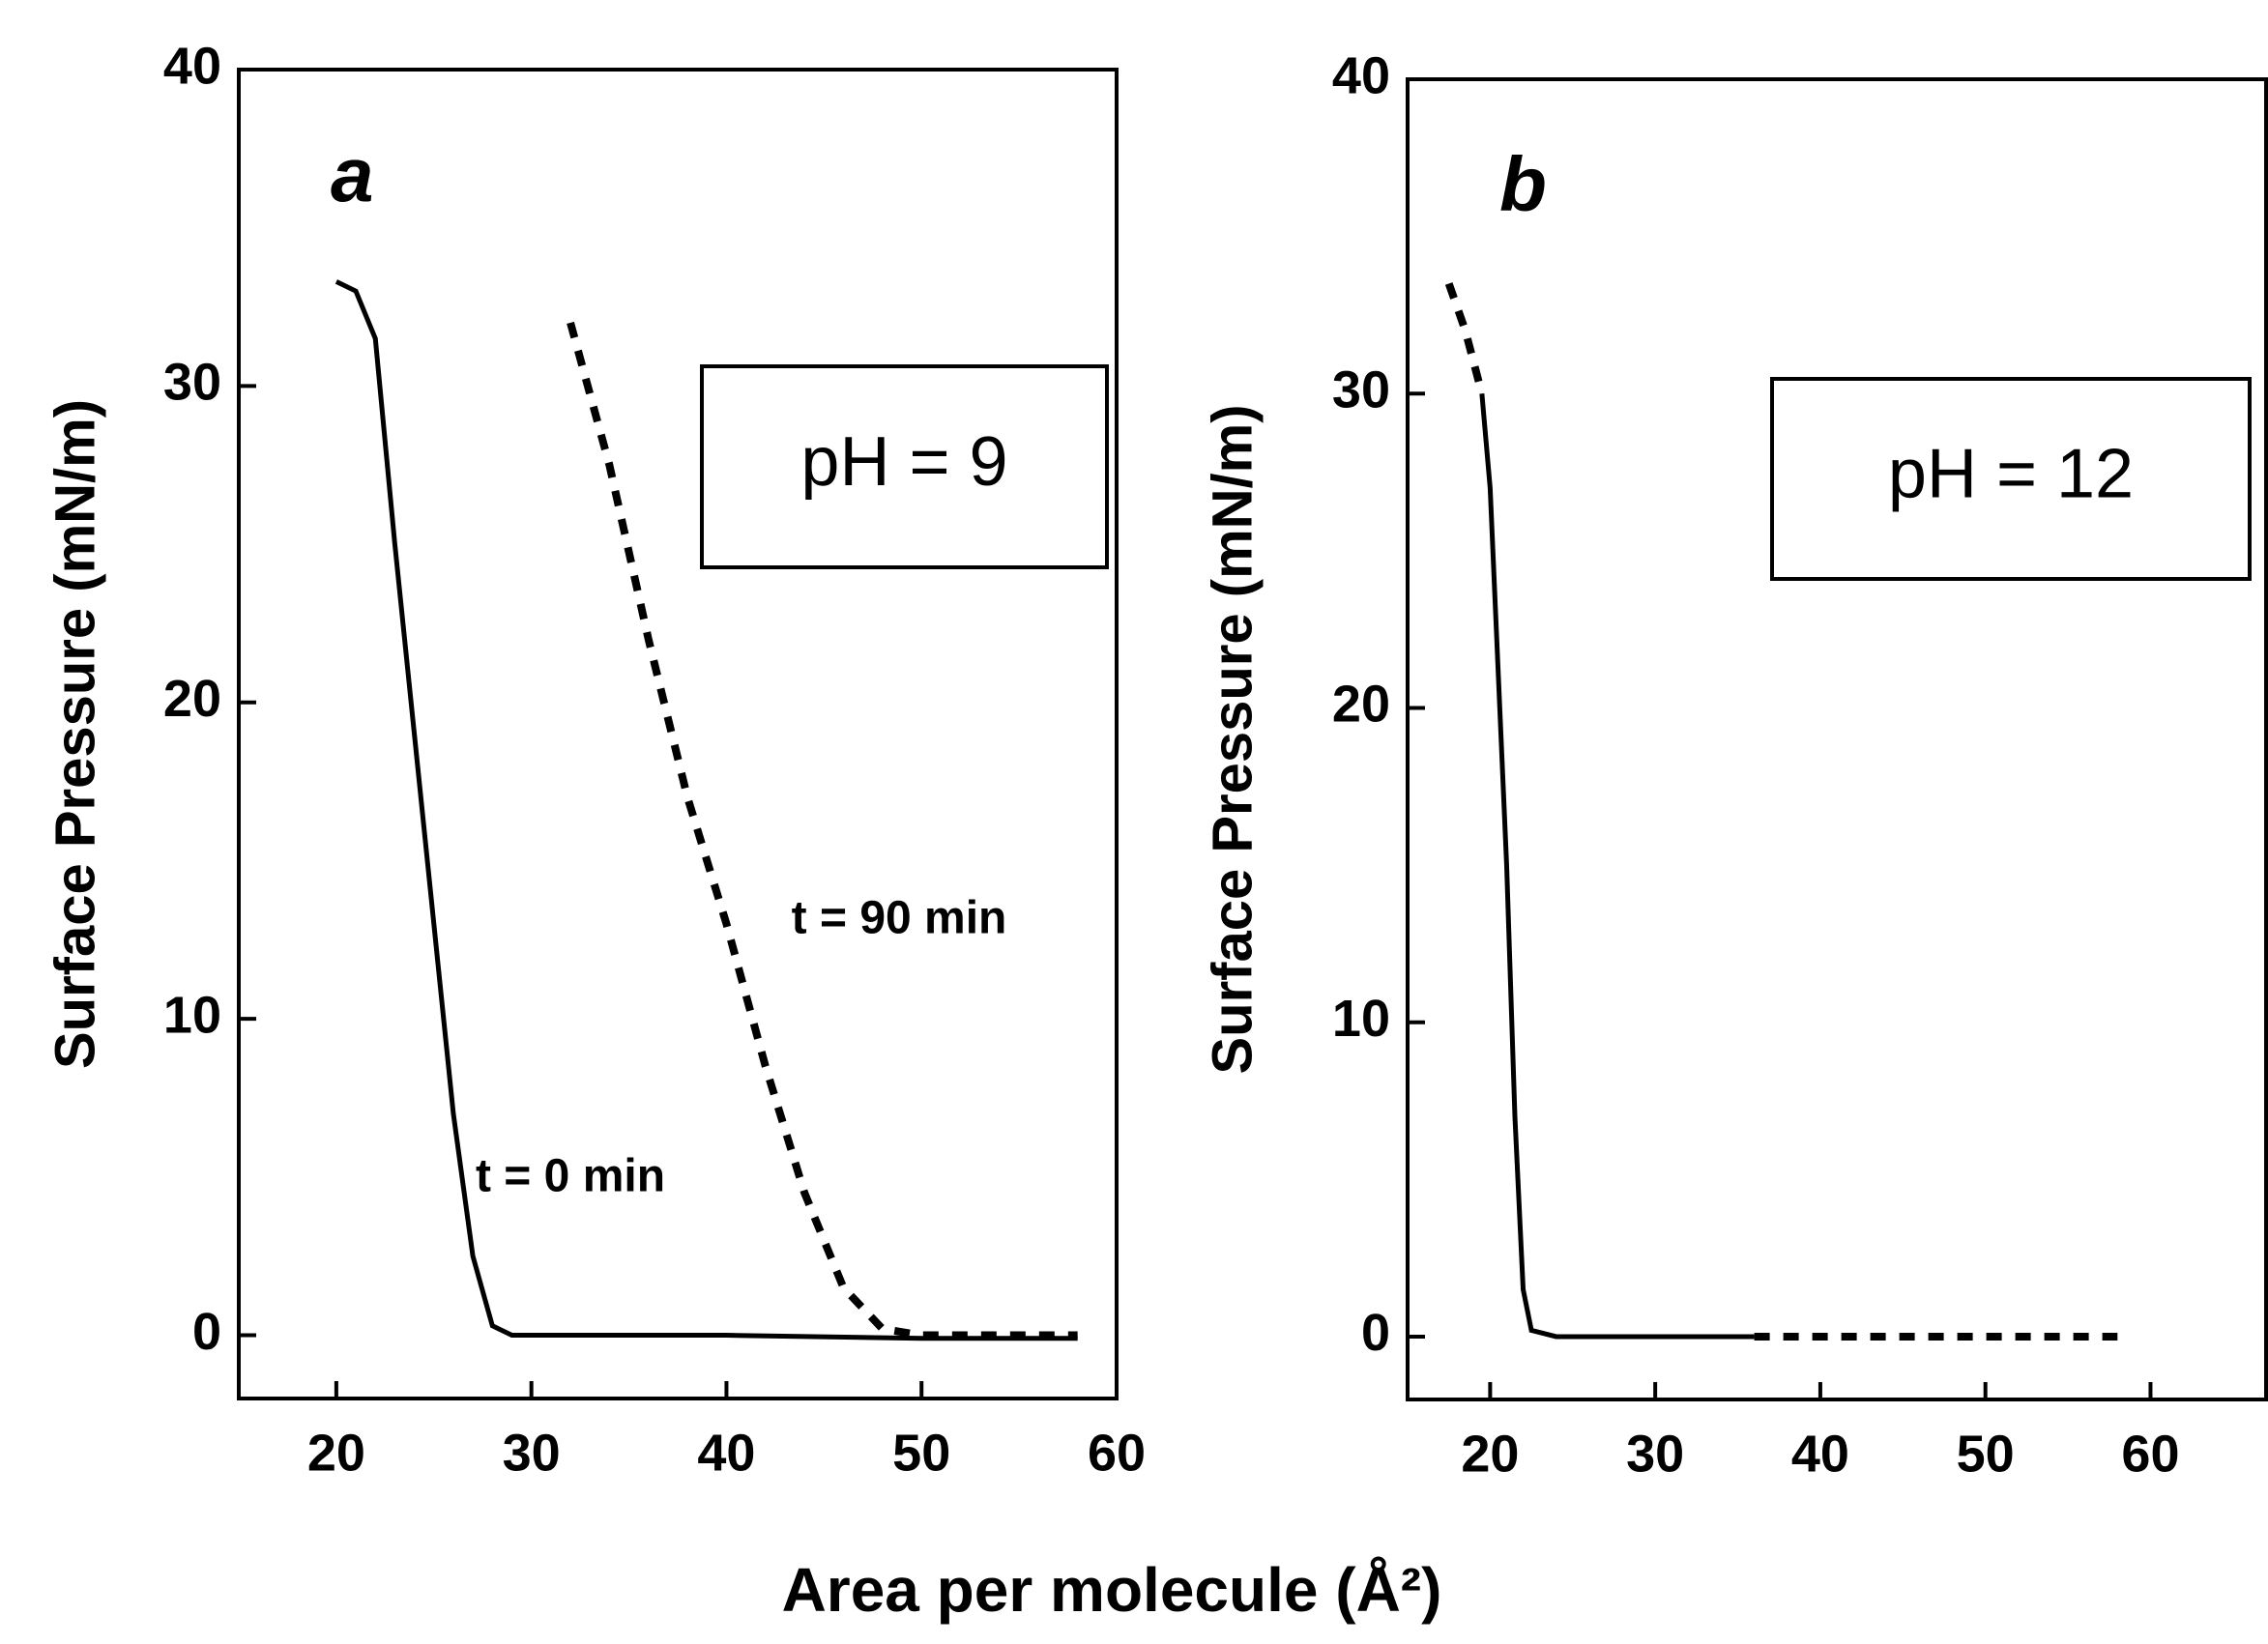 The width and height of the screenshot is (2268, 1644). What do you see at coordinates (352, 174) in the screenshot?
I see `panel-label: a` at bounding box center [352, 174].